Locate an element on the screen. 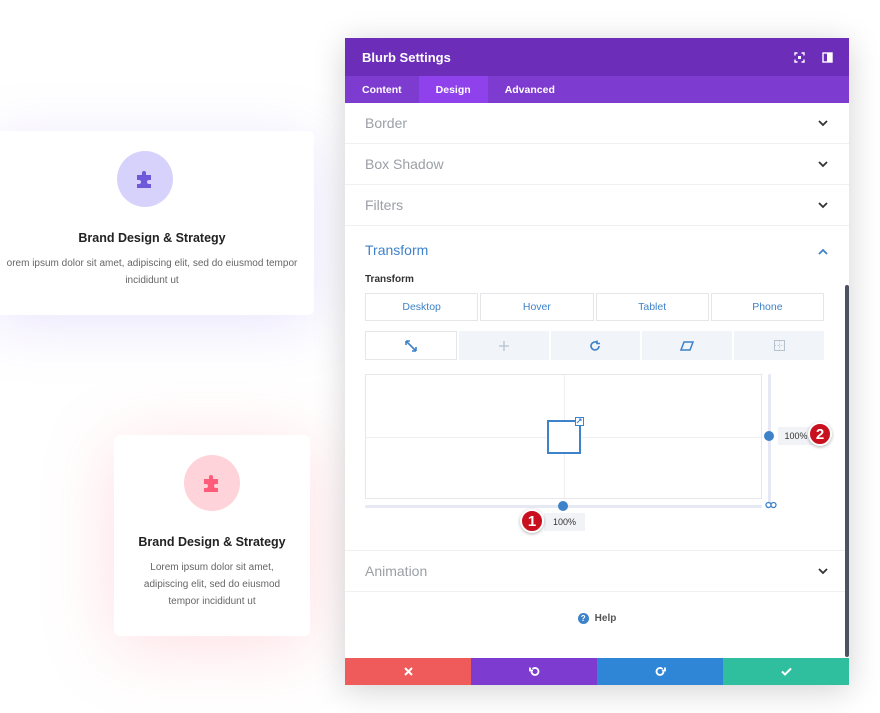 The height and width of the screenshot is (713, 880). section-box-shadow: Box Shadow is located at coordinates (597, 164).